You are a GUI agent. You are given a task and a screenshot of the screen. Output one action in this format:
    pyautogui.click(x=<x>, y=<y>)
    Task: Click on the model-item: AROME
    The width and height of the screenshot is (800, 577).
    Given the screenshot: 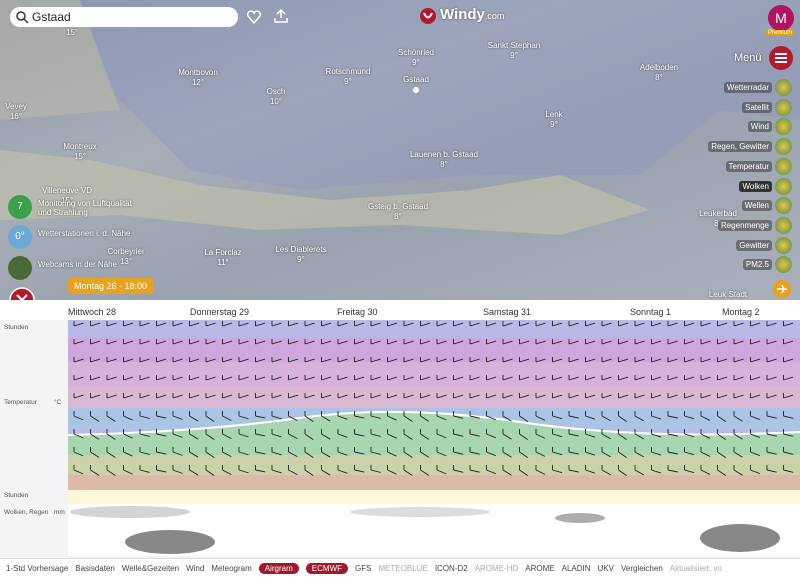 What is the action you would take?
    pyautogui.click(x=540, y=568)
    